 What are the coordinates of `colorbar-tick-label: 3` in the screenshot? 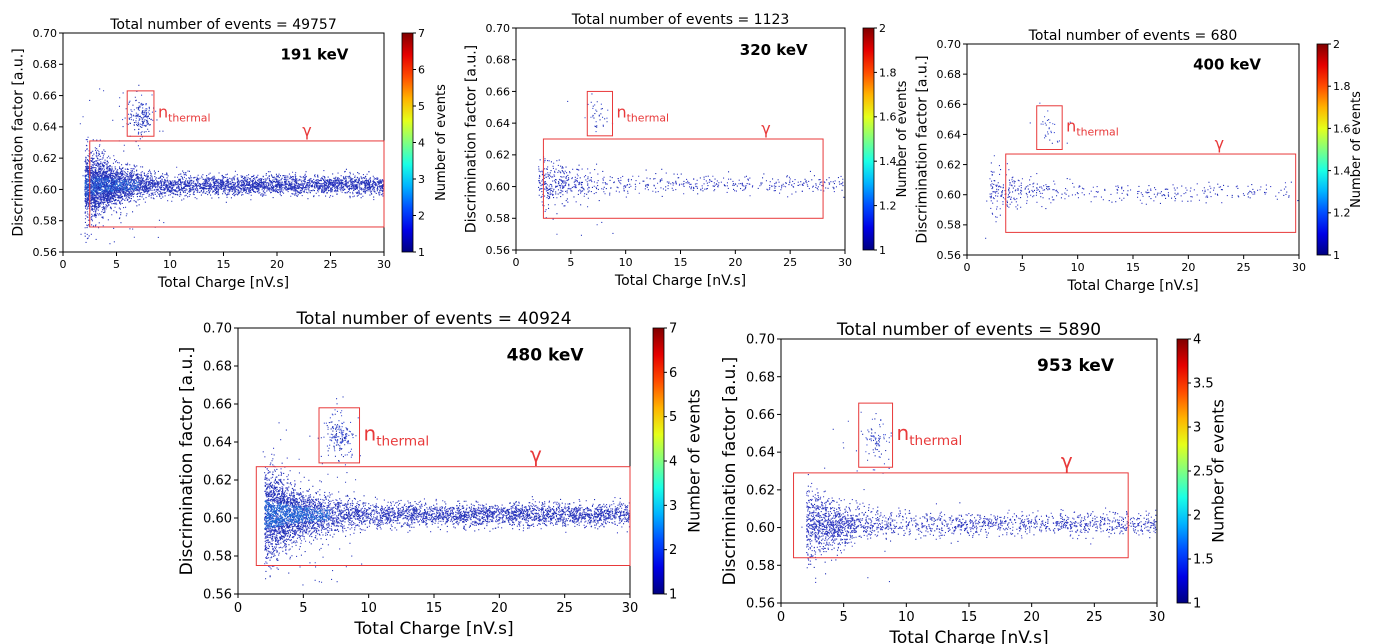 It's located at (673, 506).